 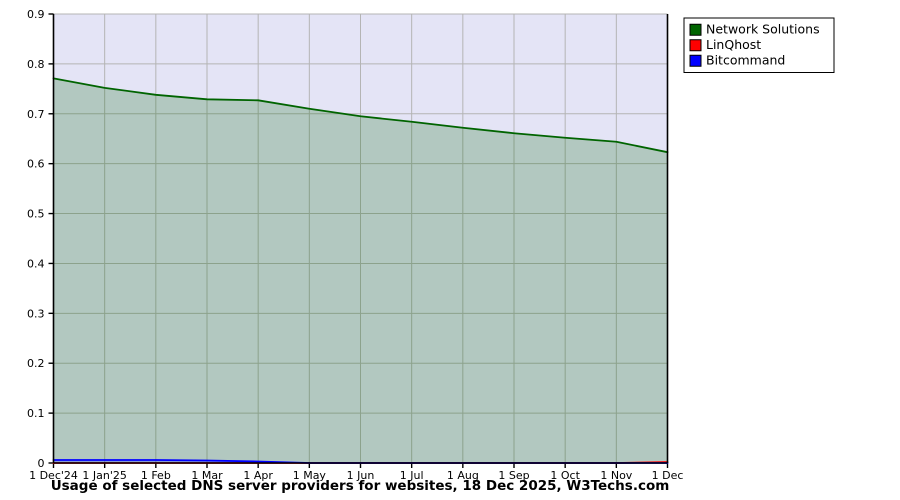 What do you see at coordinates (36, 14) in the screenshot?
I see `y-tick-label: 0.9` at bounding box center [36, 14].